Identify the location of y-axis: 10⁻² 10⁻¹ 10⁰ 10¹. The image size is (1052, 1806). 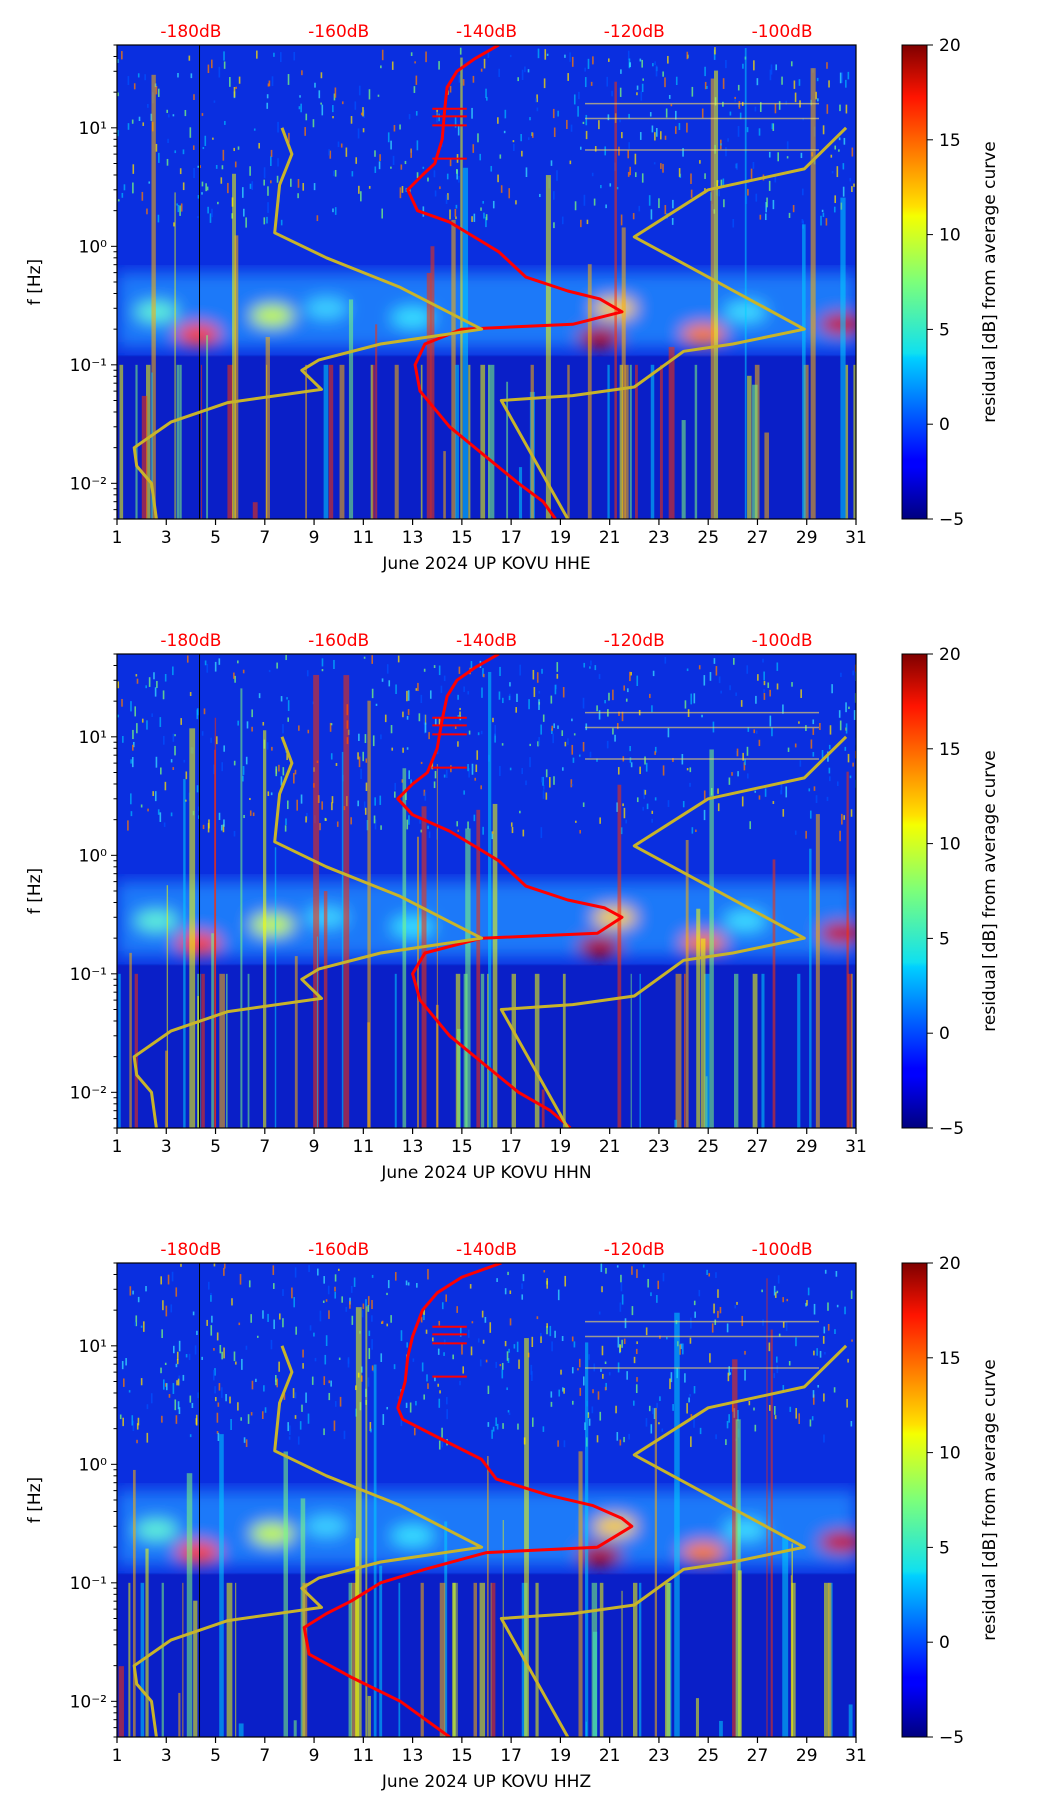
(93, 282).